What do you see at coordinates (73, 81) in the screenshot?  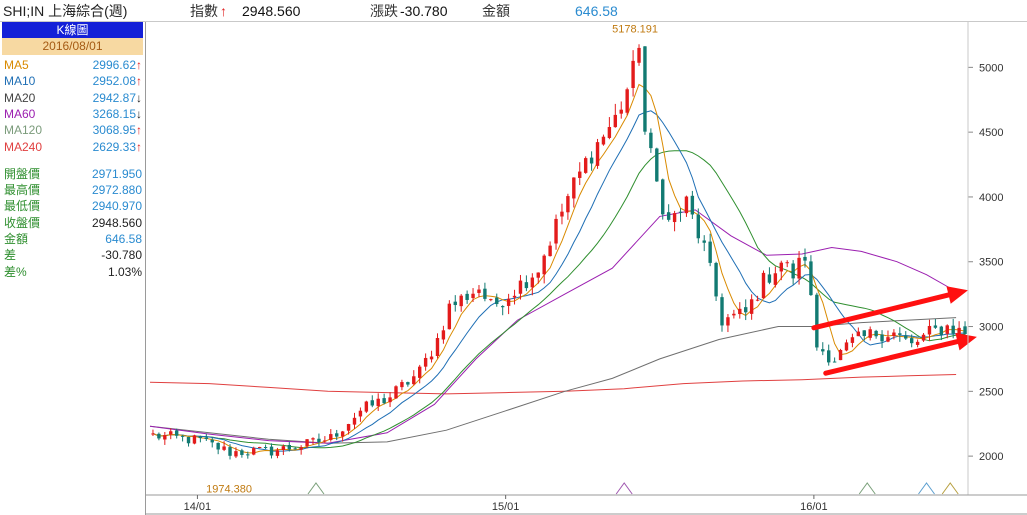 I see `ma-ma10-row: MA10 2952.08↑` at bounding box center [73, 81].